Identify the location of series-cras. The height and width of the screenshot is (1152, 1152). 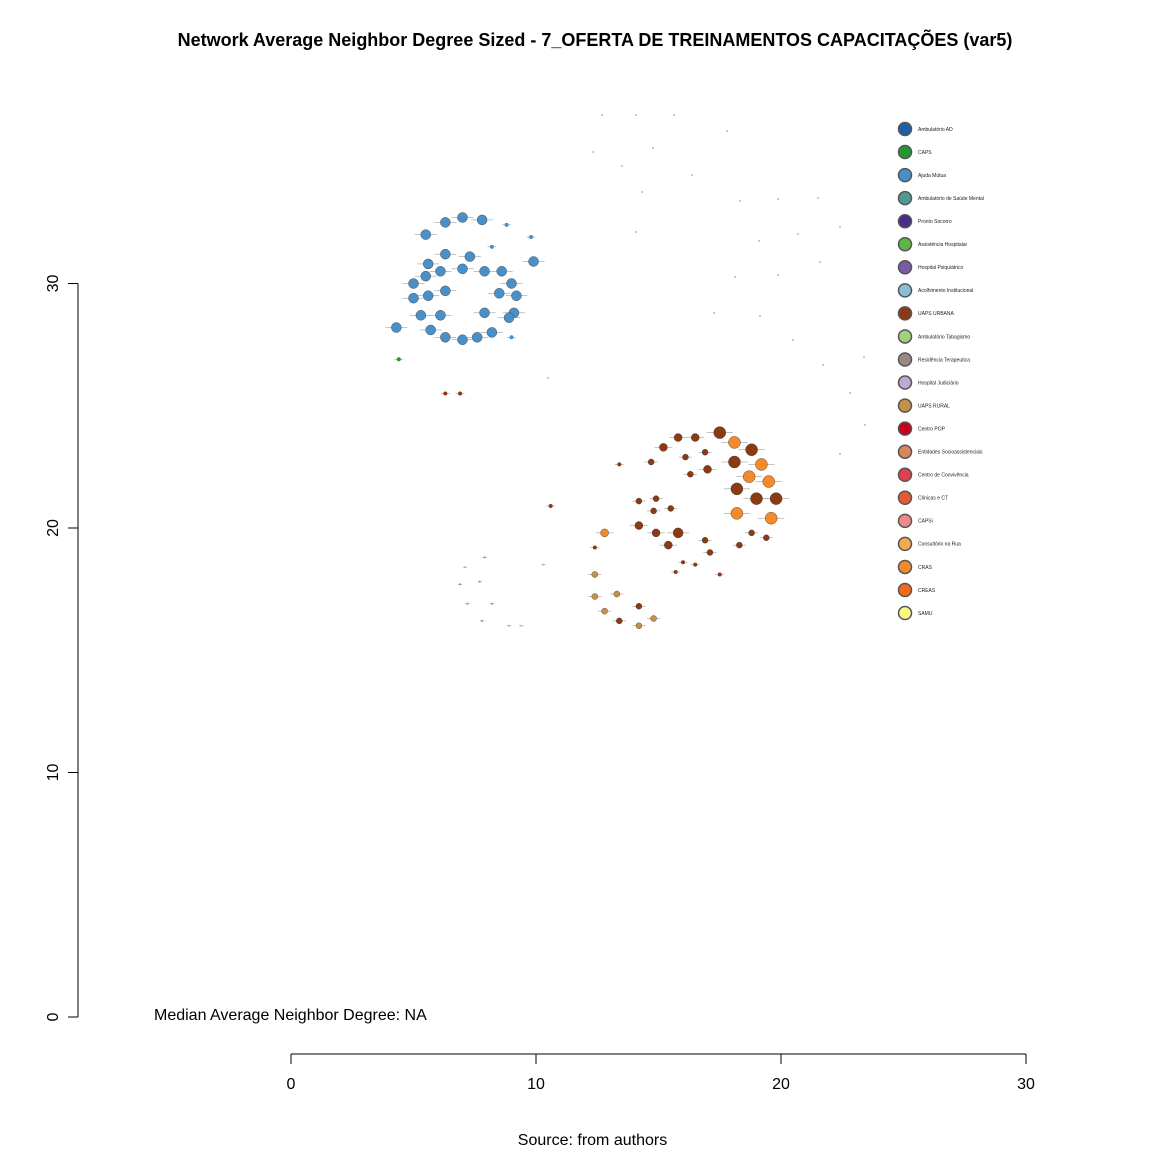
(690, 487).